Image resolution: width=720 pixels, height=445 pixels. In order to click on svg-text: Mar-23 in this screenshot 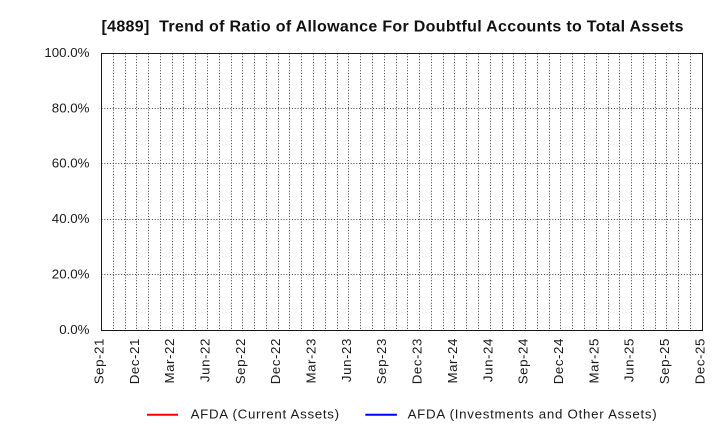, I will do `click(311, 360)`.